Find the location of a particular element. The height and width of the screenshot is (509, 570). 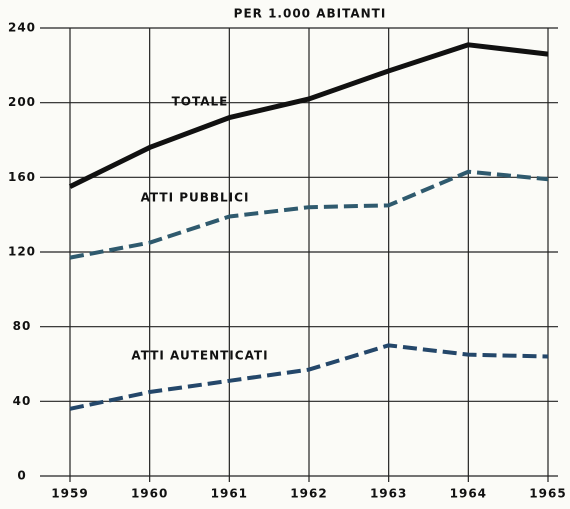

y-tick-label: 160 is located at coordinates (22, 177).